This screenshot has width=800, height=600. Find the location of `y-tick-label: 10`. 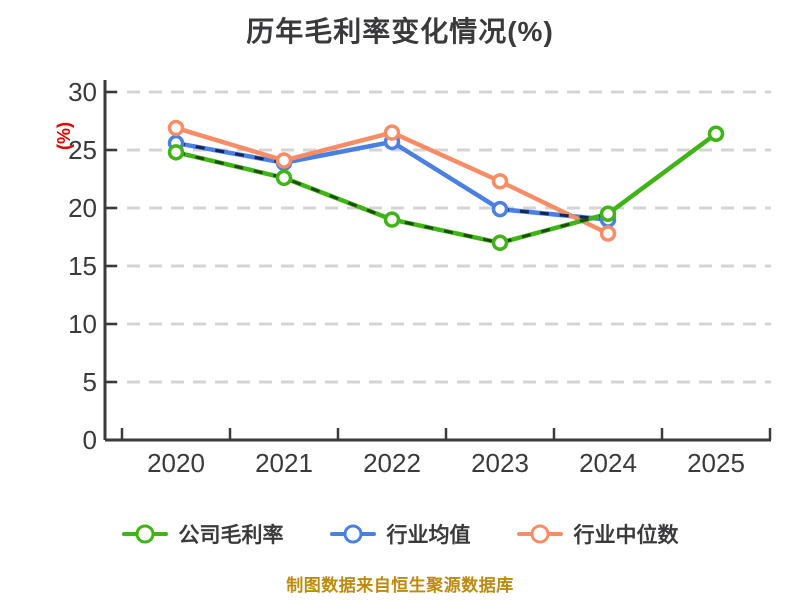

y-tick-label: 10 is located at coordinates (82, 324).